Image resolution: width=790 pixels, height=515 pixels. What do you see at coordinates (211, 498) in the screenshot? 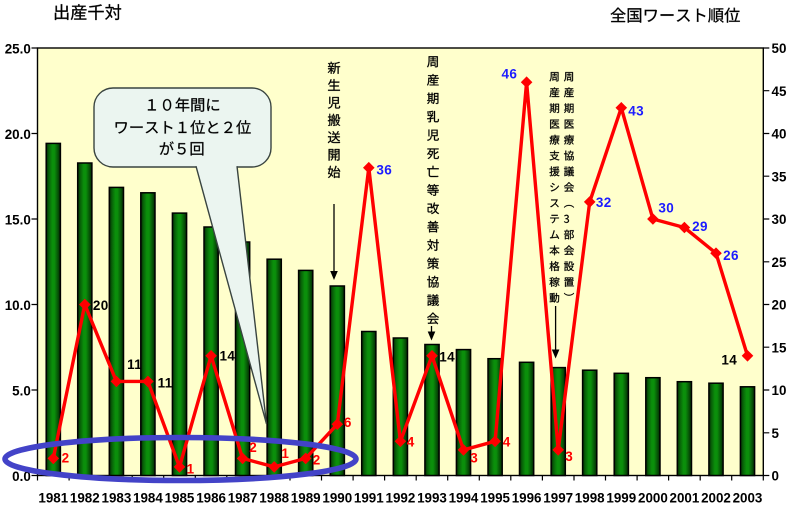
I see `svg-text: 1986` at bounding box center [211, 498].